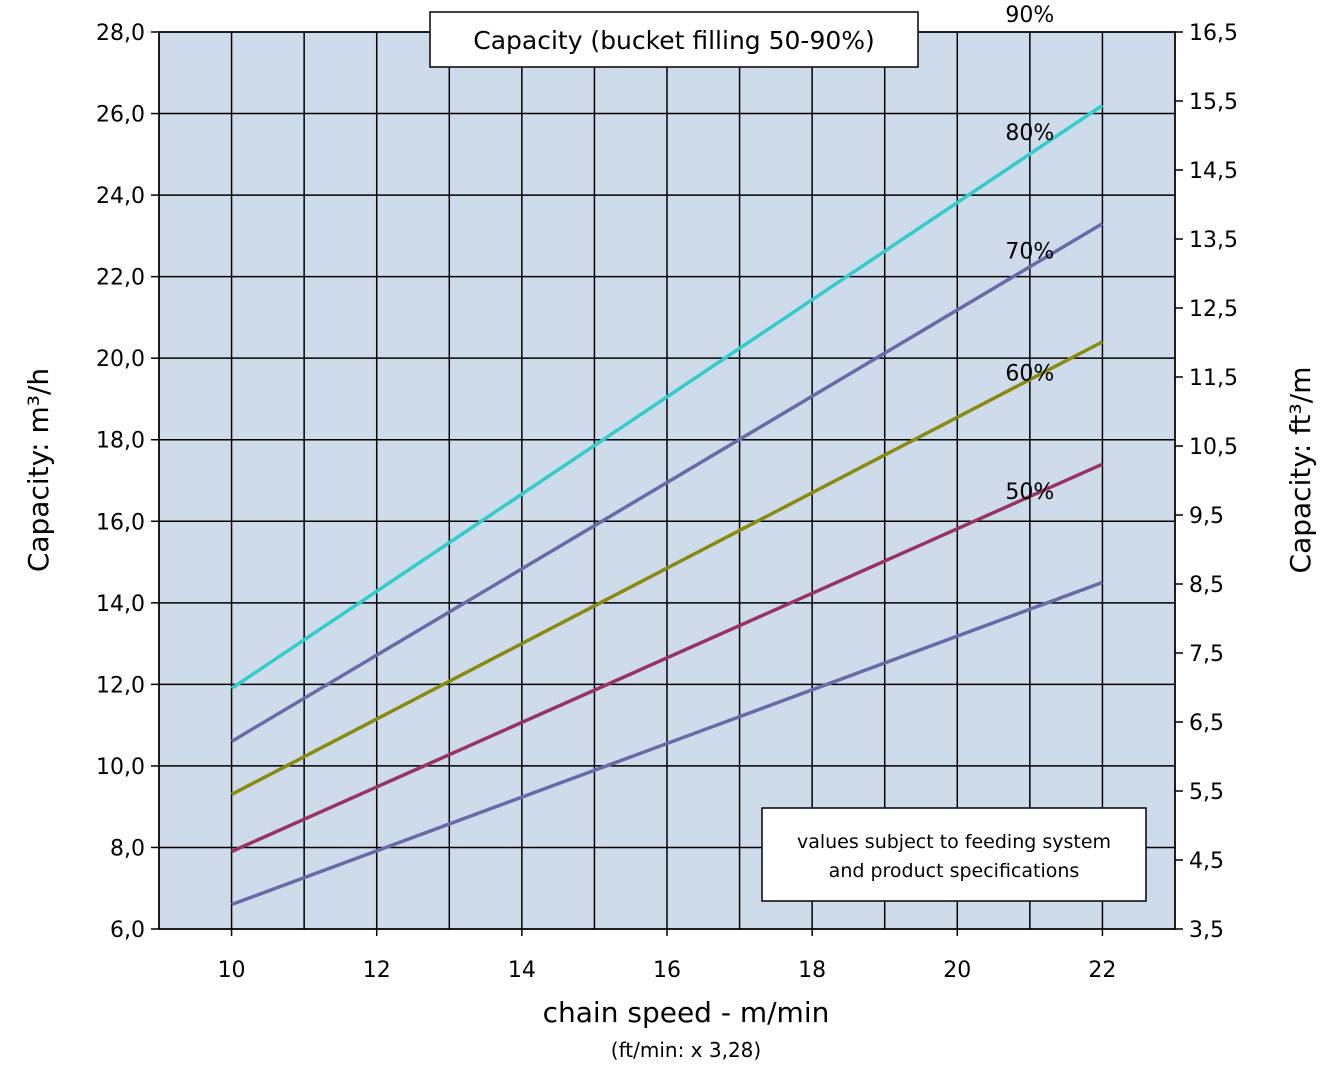 This screenshot has width=1327, height=1065. What do you see at coordinates (812, 970) in the screenshot?
I see `x-tick-label: 18` at bounding box center [812, 970].